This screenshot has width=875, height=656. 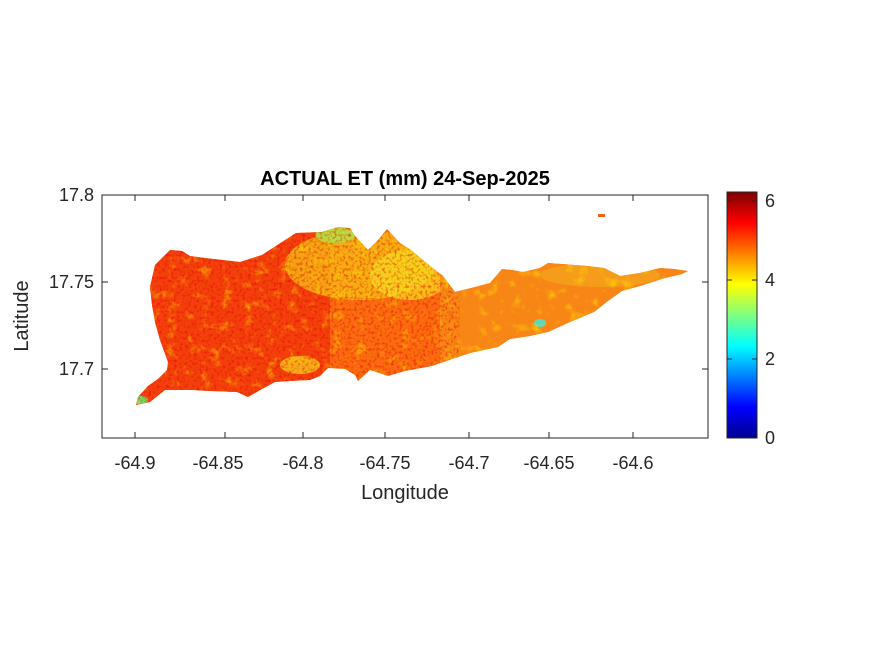 I want to click on x-tick-label: -64.75, so click(x=384, y=463).